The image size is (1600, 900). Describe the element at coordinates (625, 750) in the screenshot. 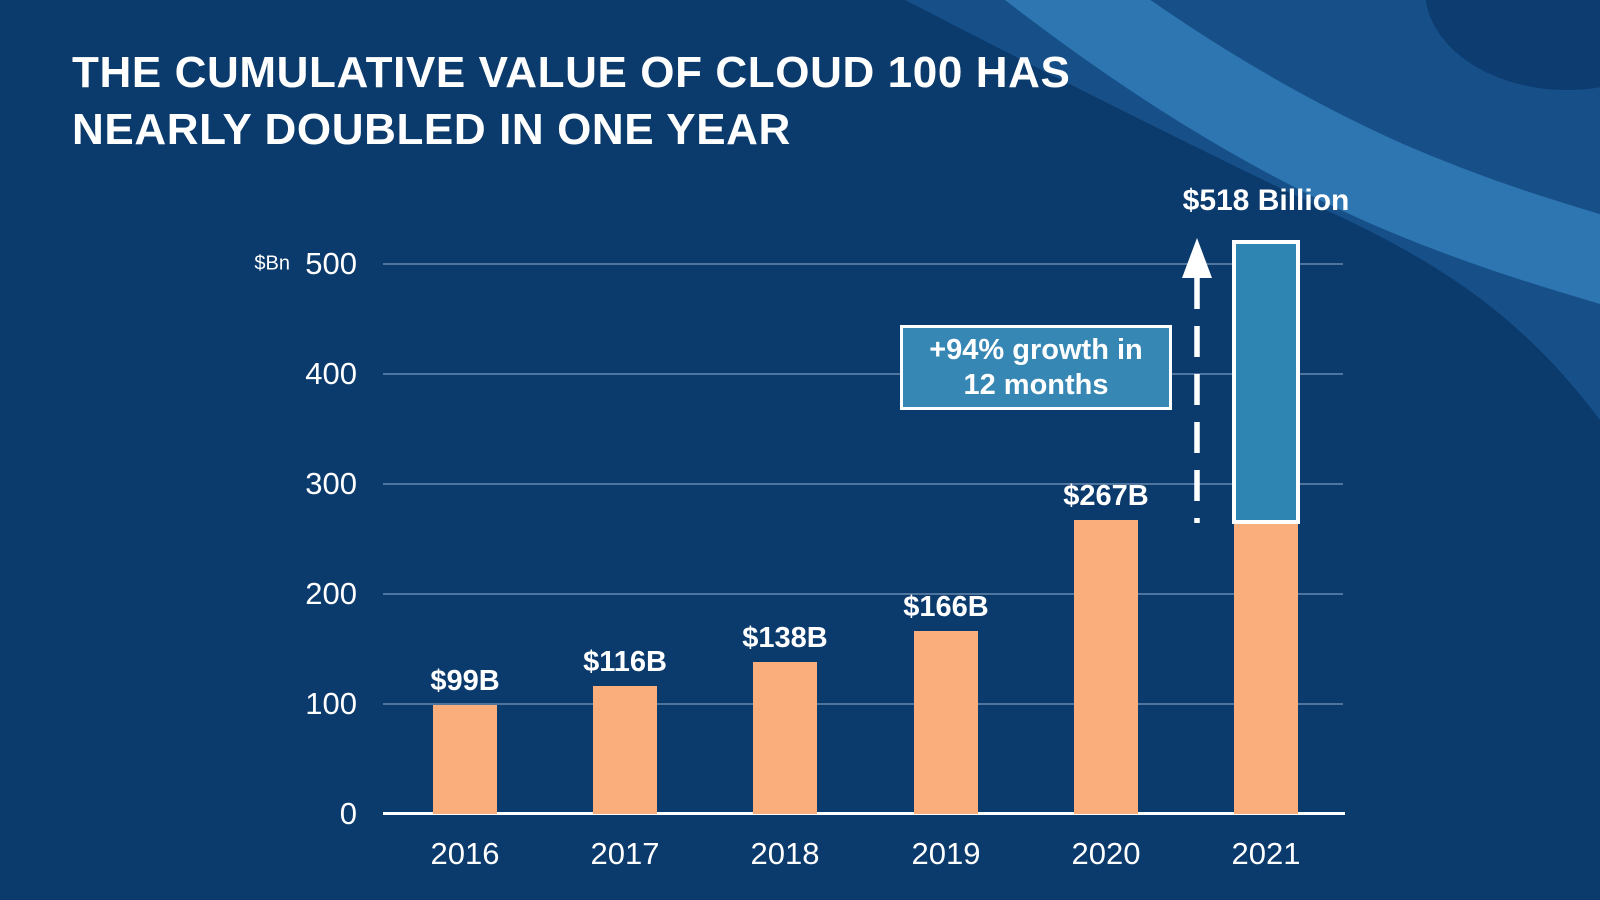

I see `bar-2017` at that location.